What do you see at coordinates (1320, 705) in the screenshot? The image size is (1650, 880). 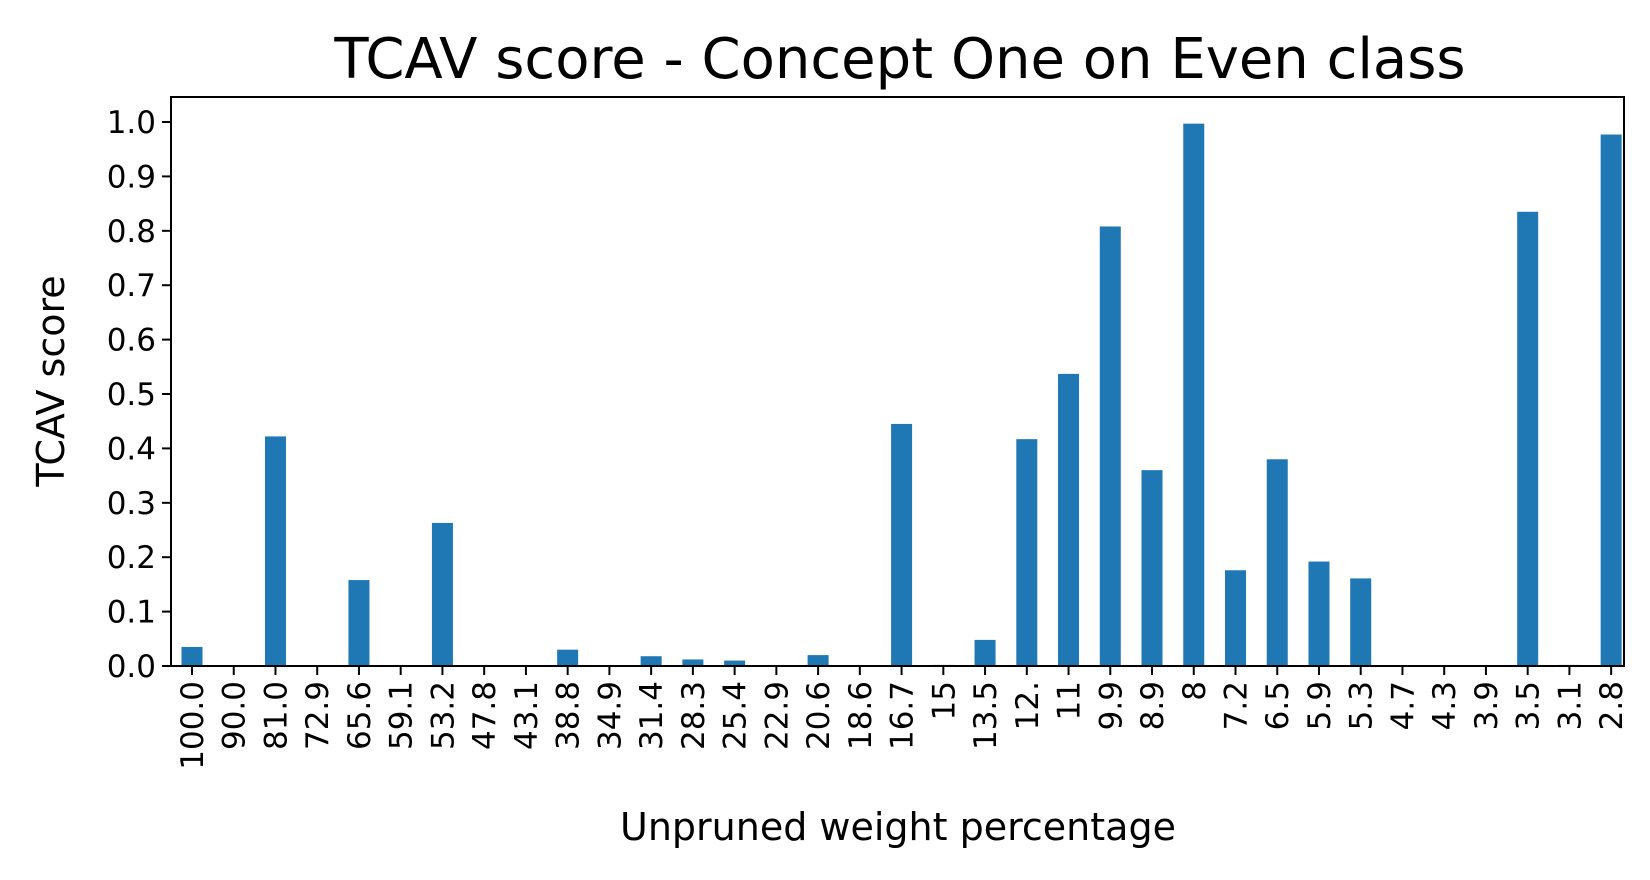 I see `x-tick-label: 5.9` at bounding box center [1320, 705].